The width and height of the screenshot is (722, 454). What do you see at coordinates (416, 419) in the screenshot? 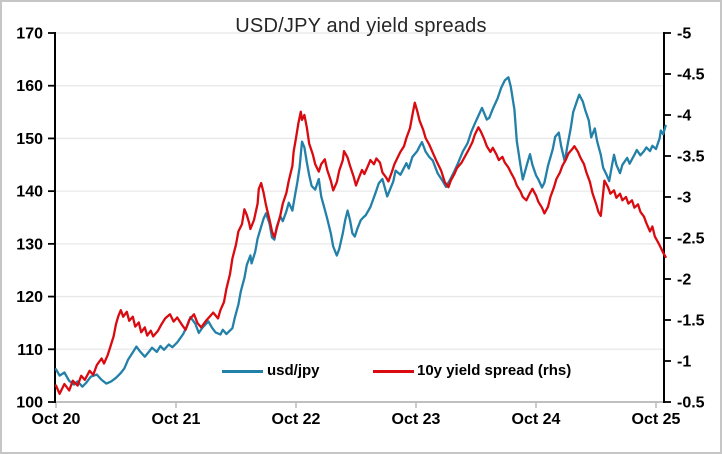
I see `x-tick-label: Oct 23` at bounding box center [416, 419].